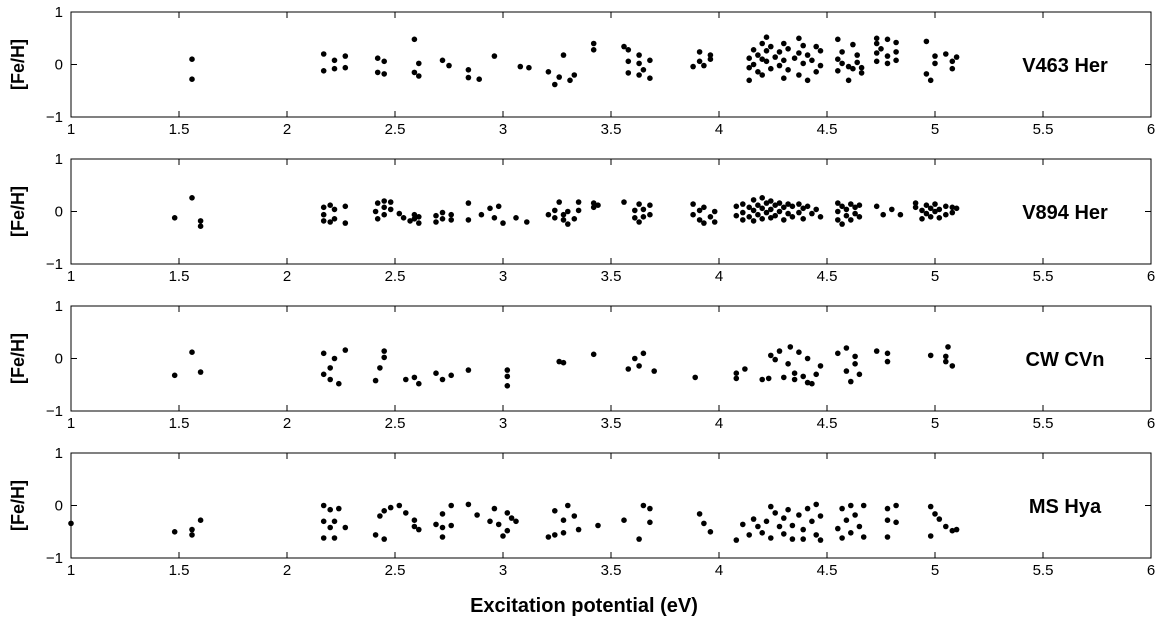  I want to click on y-tick-label: 1, so click(59, 453).